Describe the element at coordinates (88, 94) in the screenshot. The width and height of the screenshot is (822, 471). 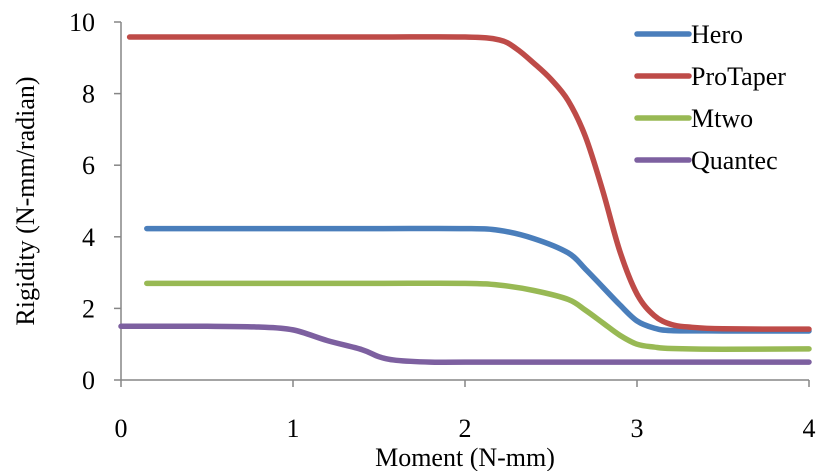
I see `y-tick-label: 8` at that location.